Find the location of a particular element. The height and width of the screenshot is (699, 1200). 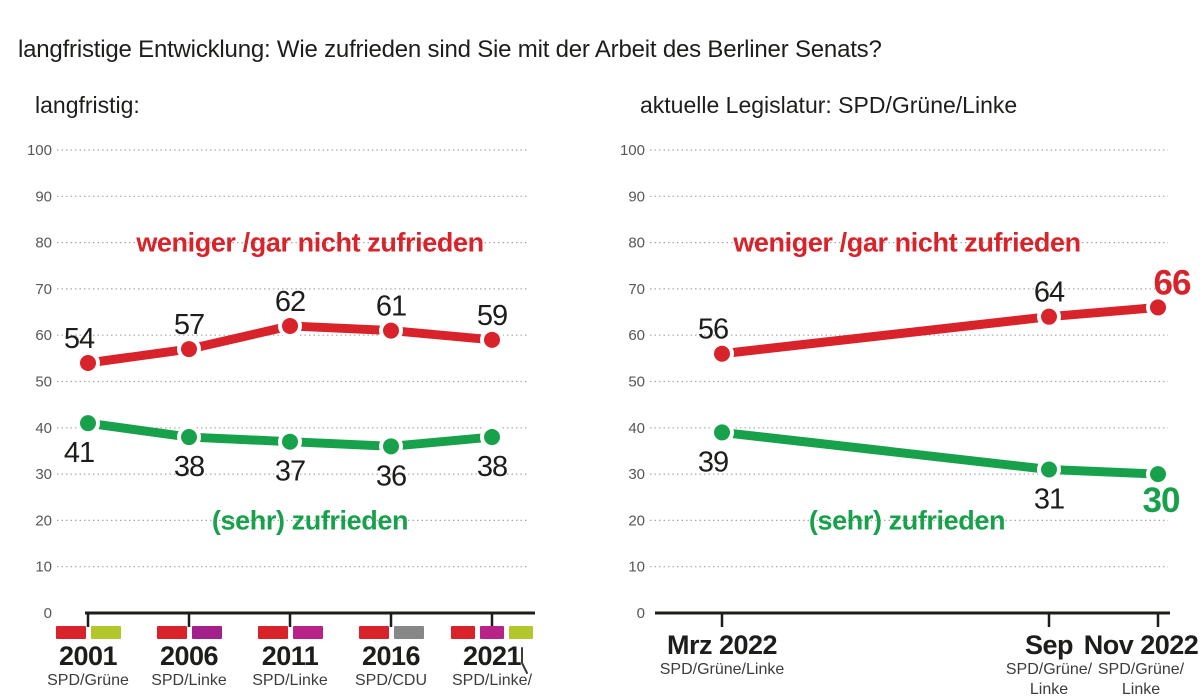

value-label: 36 is located at coordinates (391, 476).